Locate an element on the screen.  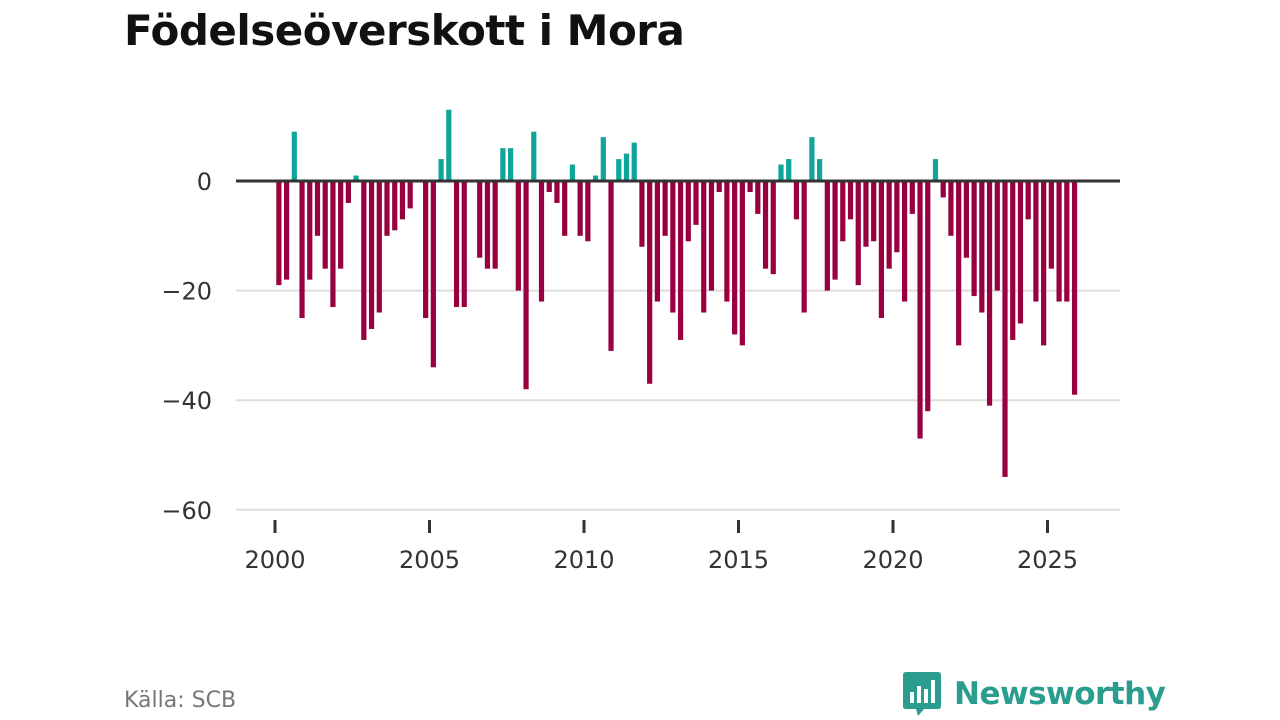
bar-2015-q3 is located at coordinates (758, 197).